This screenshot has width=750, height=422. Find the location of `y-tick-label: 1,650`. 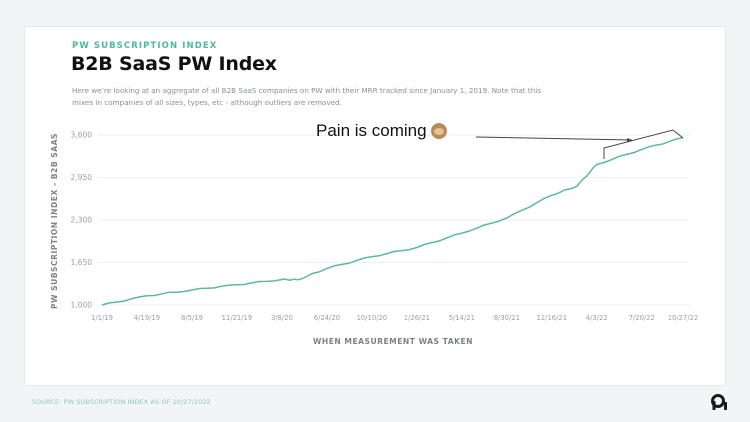

y-tick-label: 1,650 is located at coordinates (82, 262).